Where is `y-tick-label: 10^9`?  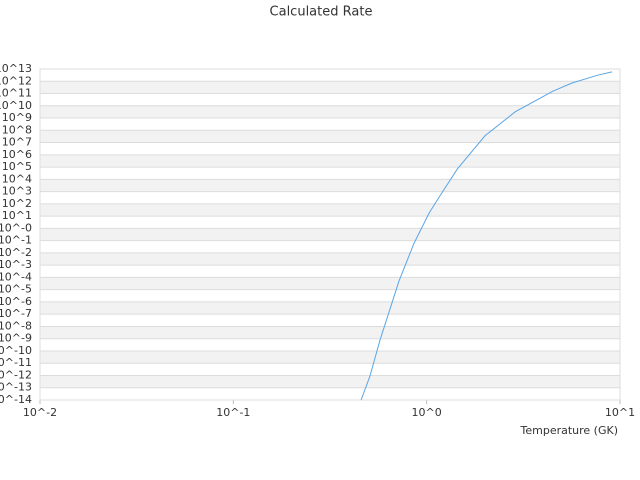
y-tick-label: 10^9 is located at coordinates (17, 117).